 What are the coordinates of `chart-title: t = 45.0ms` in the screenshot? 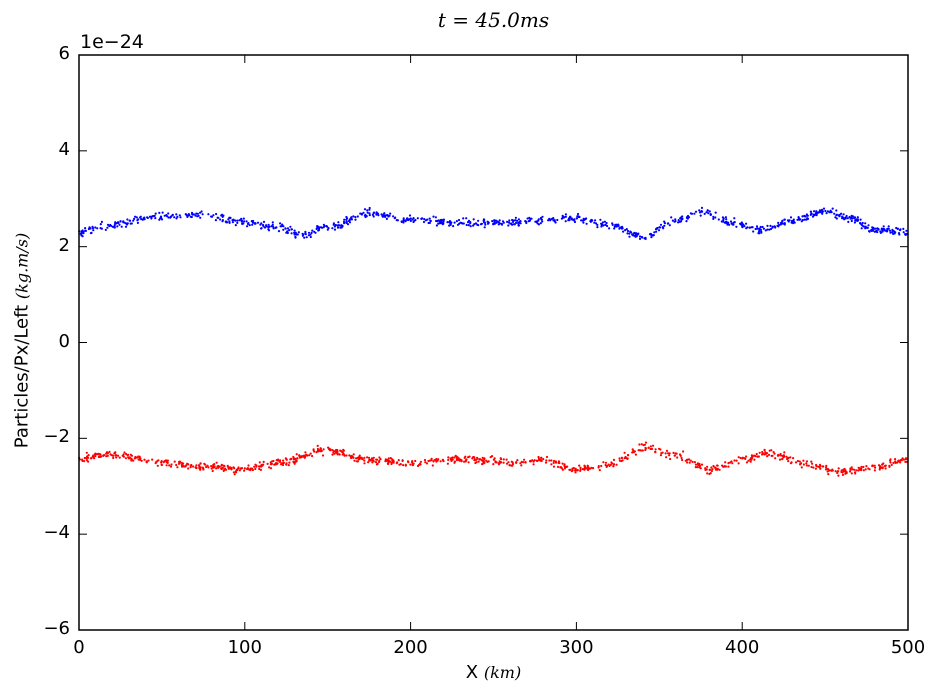 It's located at (493, 20).